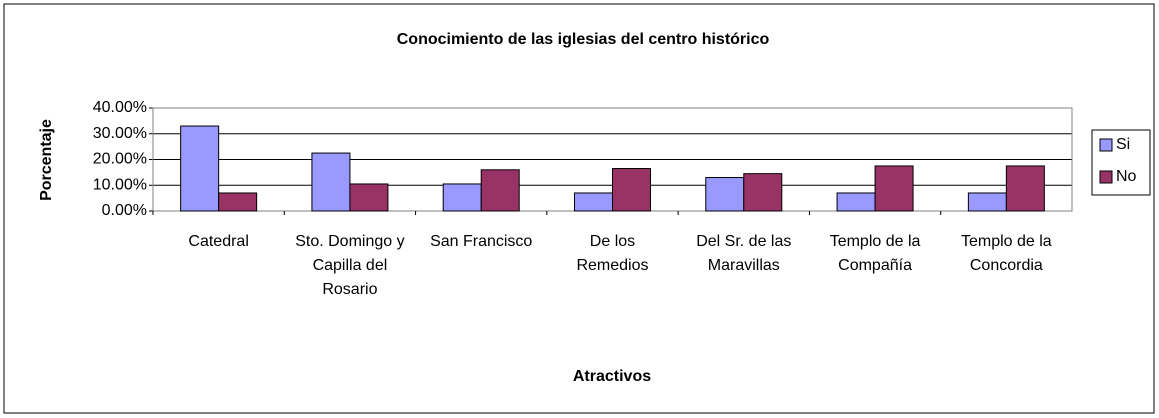  Describe the element at coordinates (612, 376) in the screenshot. I see `x-axis-label: Atractivos` at that location.